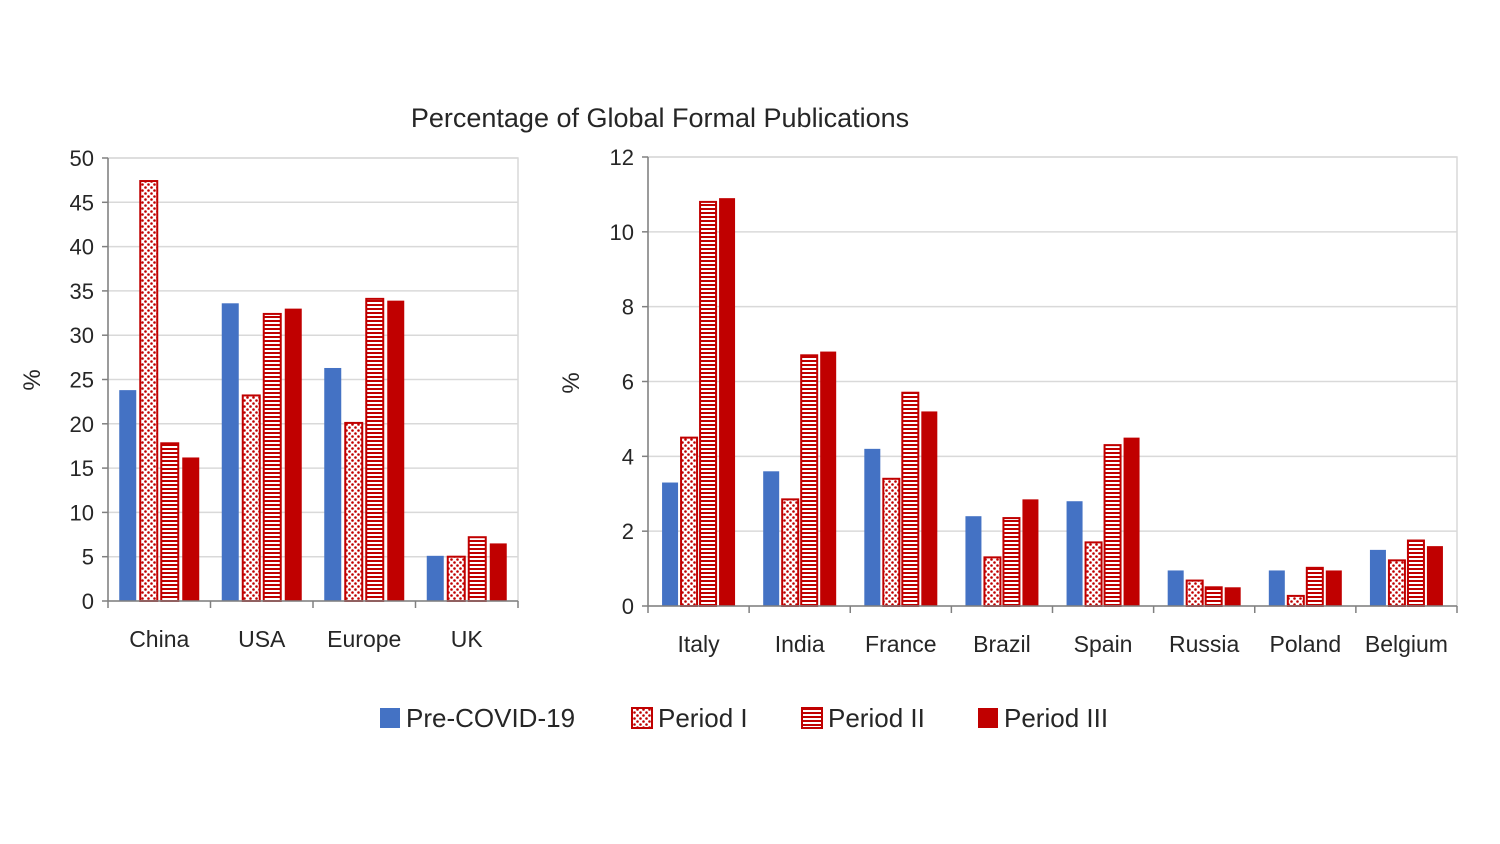 The image size is (1500, 844). I want to click on left-y-tick-label: 20, so click(82, 424).